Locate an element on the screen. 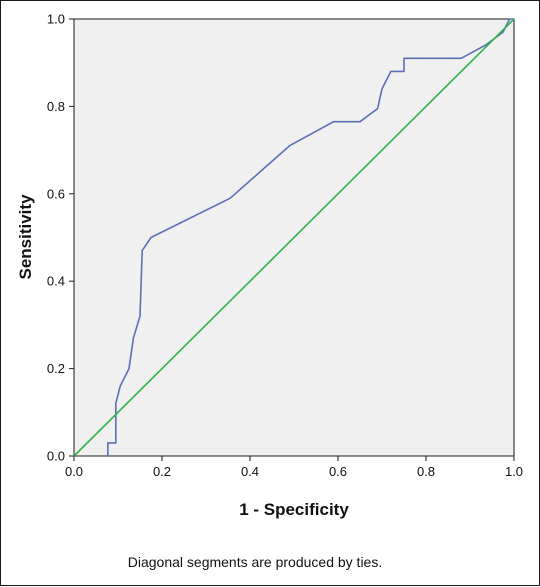  x-axis-title: 1 - Specificity is located at coordinates (294, 509).